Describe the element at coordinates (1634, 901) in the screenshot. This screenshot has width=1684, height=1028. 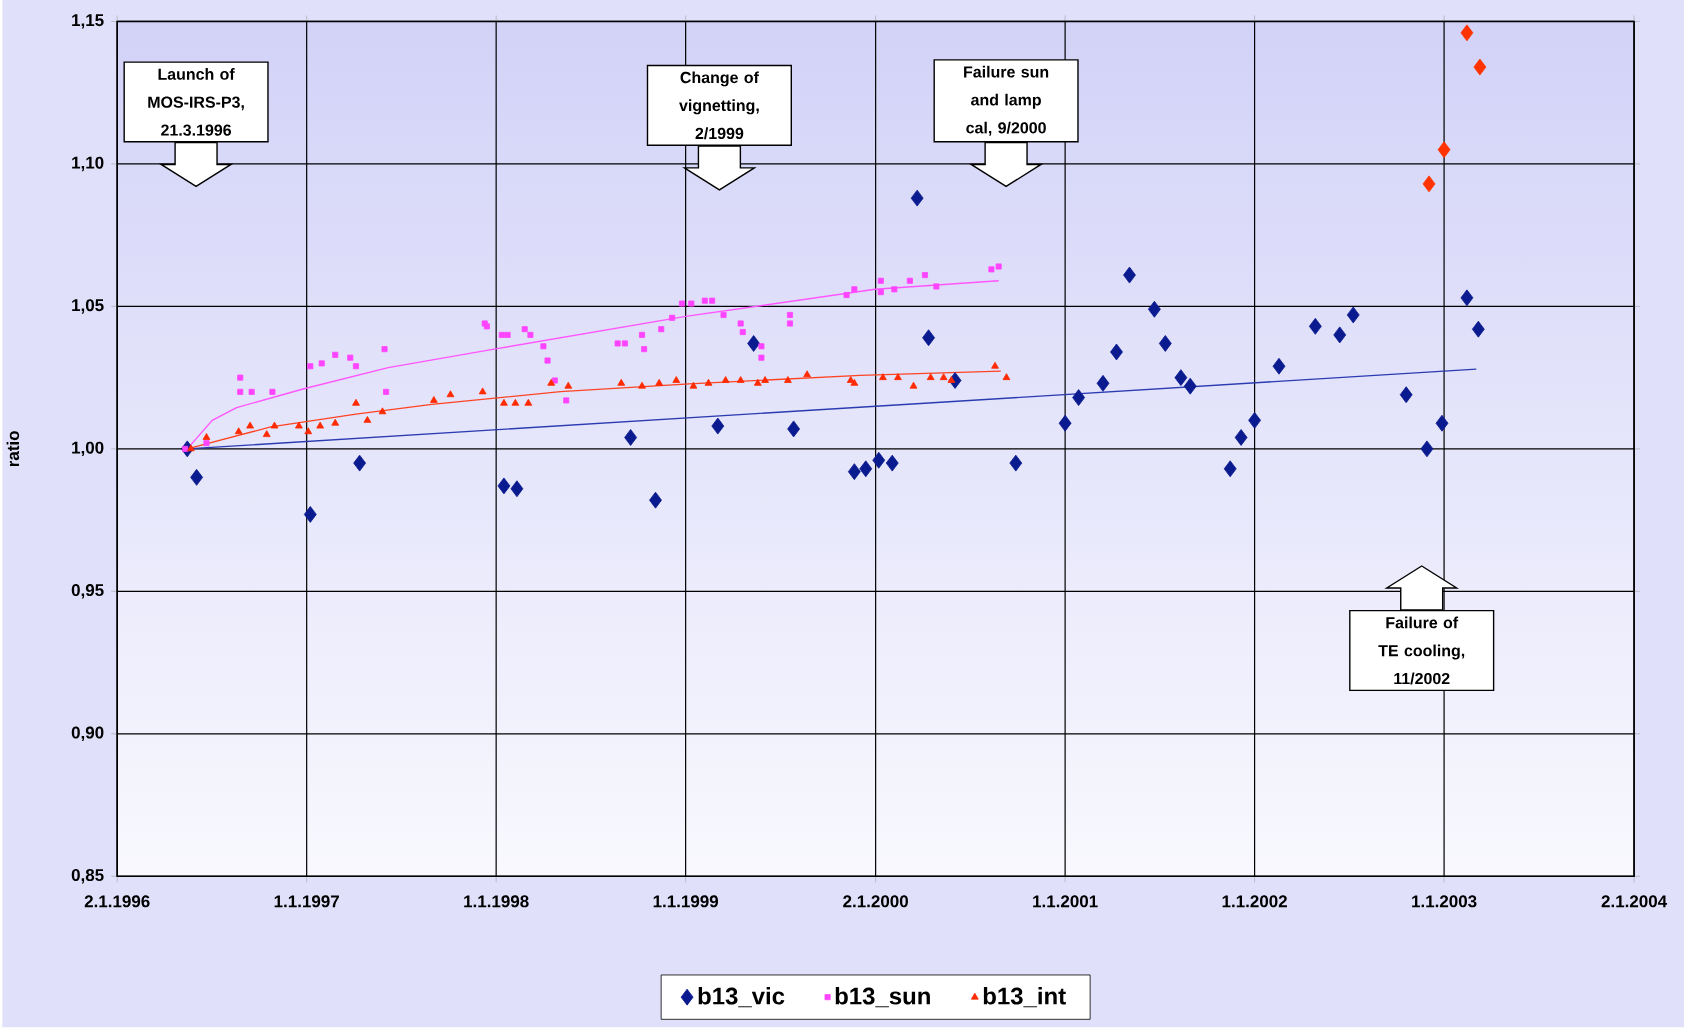
I see `x-tick-label: 2.1.2004` at that location.